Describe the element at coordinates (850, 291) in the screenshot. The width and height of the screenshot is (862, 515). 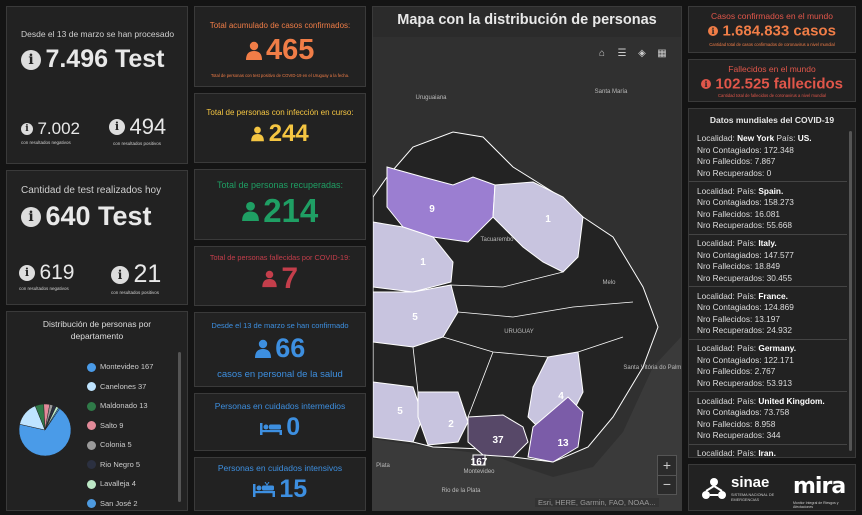
I see `world-list-scrollbar` at that location.